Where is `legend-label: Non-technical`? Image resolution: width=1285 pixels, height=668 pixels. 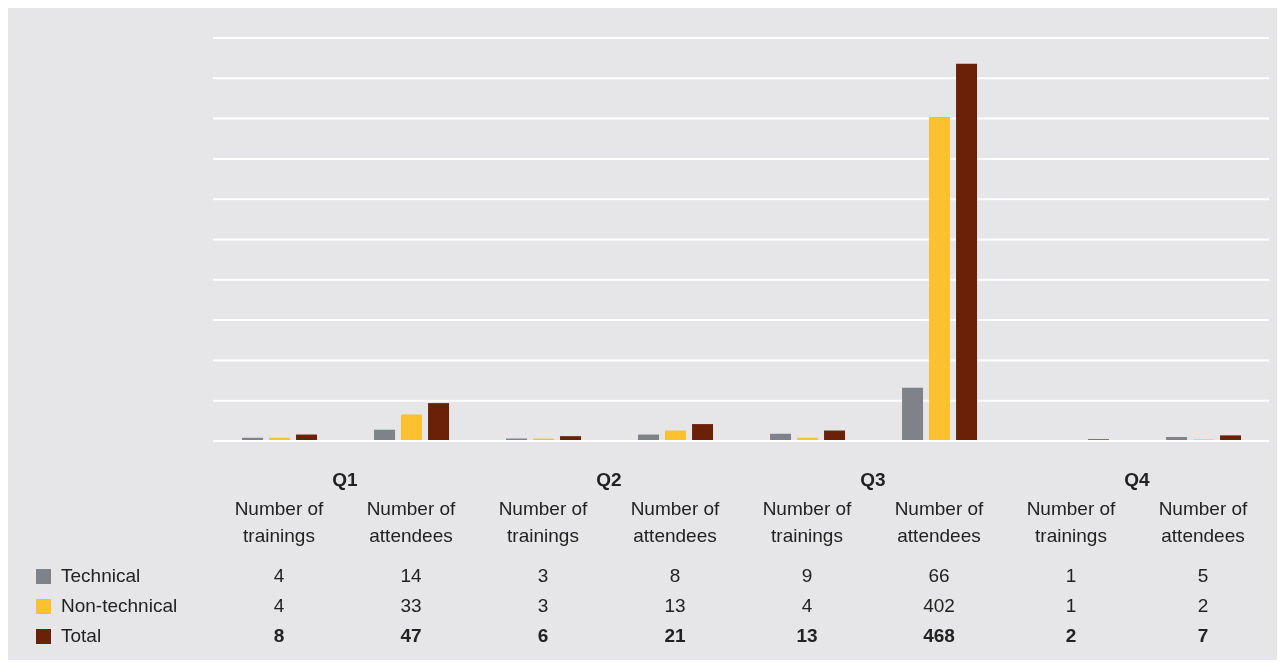 legend-label: Non-technical is located at coordinates (119, 606).